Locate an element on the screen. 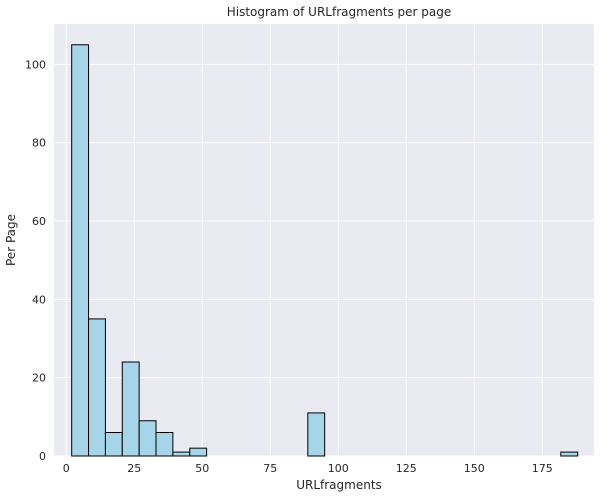 Image resolution: width=614 pixels, height=496 pixels. y-tick-label: 20 is located at coordinates (39, 378).